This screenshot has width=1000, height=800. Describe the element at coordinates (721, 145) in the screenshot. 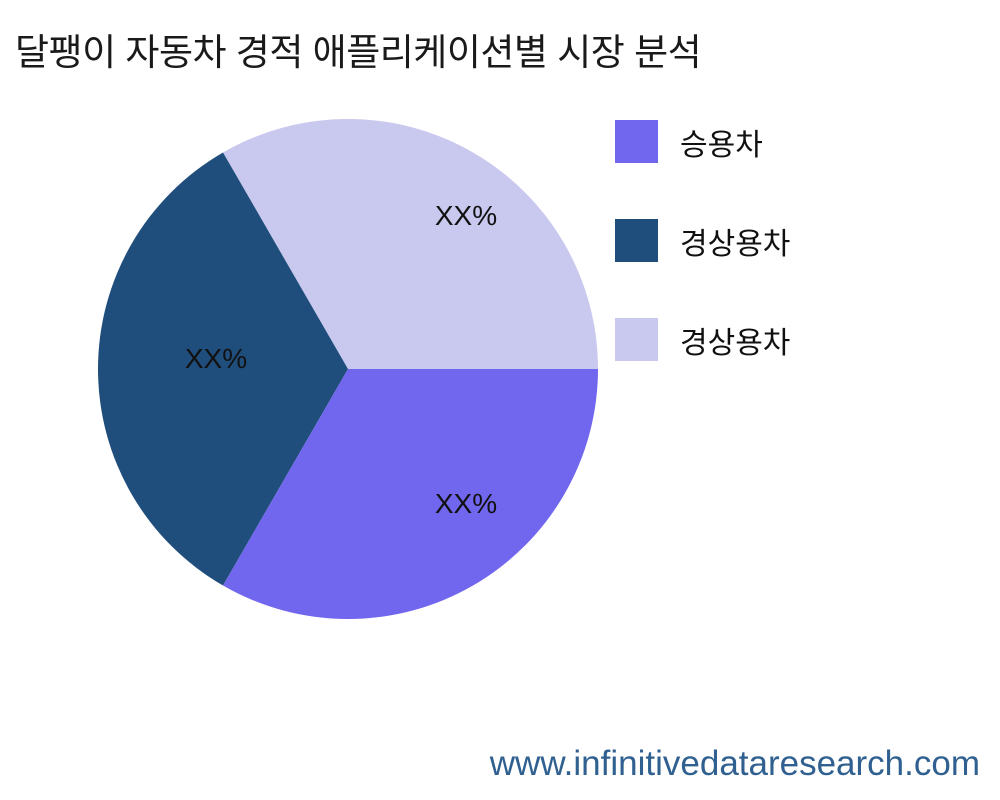

I see `legend-label-passenger: 승용차` at that location.